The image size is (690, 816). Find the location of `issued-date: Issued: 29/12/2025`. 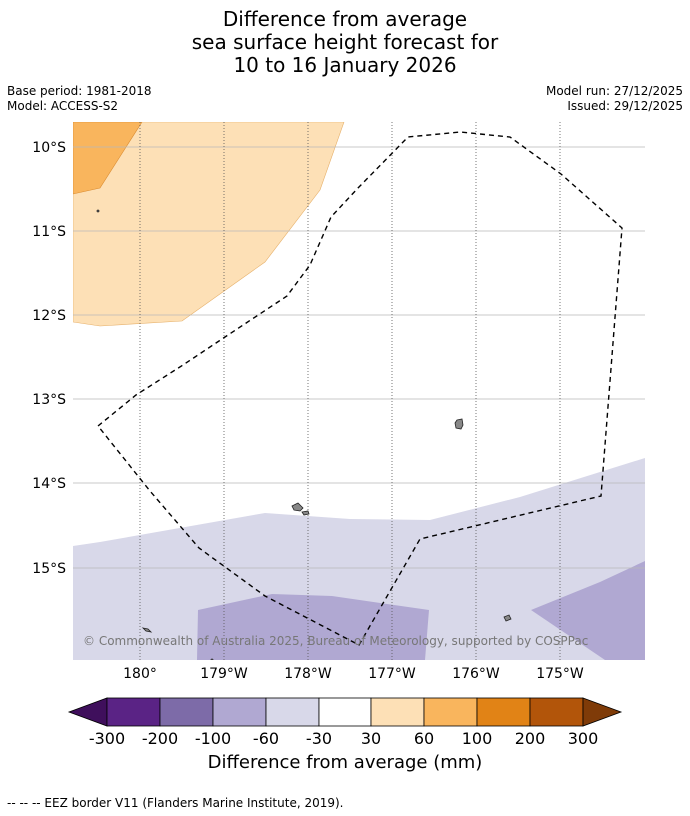

issued-date: Issued: 29/12/2025 is located at coordinates (625, 106).